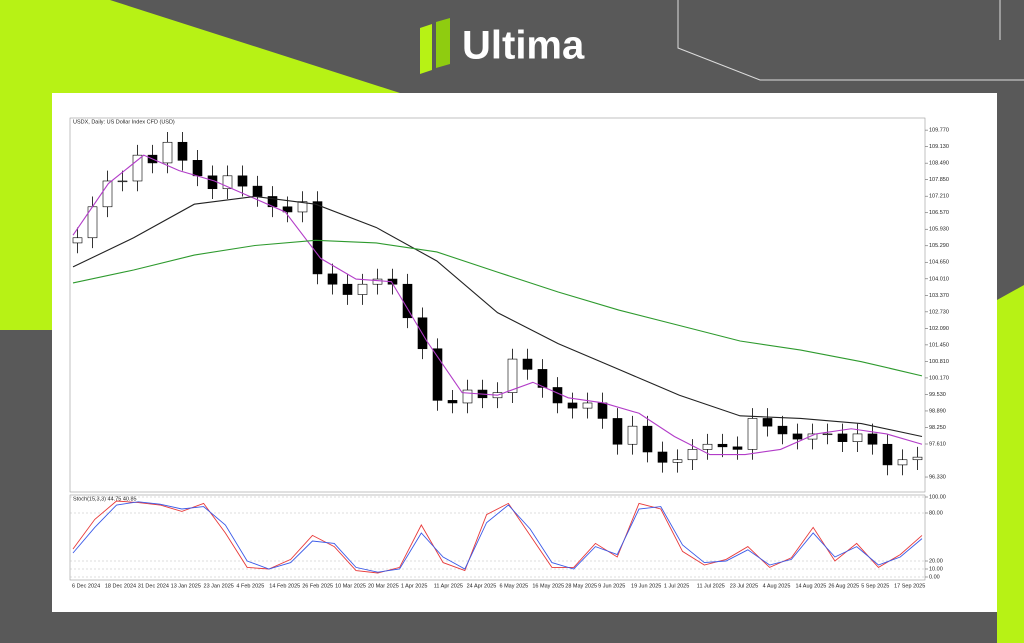 The height and width of the screenshot is (643, 1024). What do you see at coordinates (482, 586) in the screenshot?
I see `x-tick-label: 24 Apr 2025` at bounding box center [482, 586].